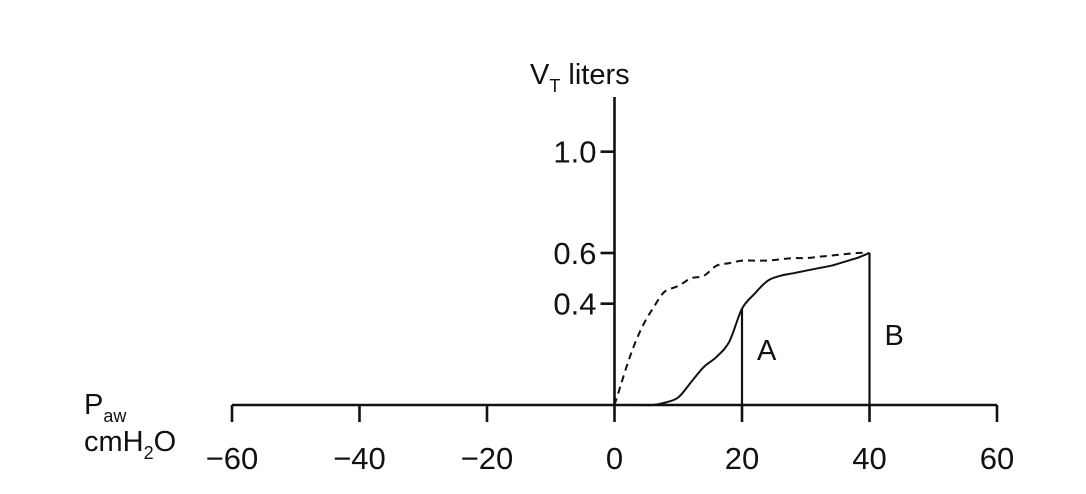 The height and width of the screenshot is (494, 1086). I want to click on y-axis-title-subscript: T, so click(554, 86).